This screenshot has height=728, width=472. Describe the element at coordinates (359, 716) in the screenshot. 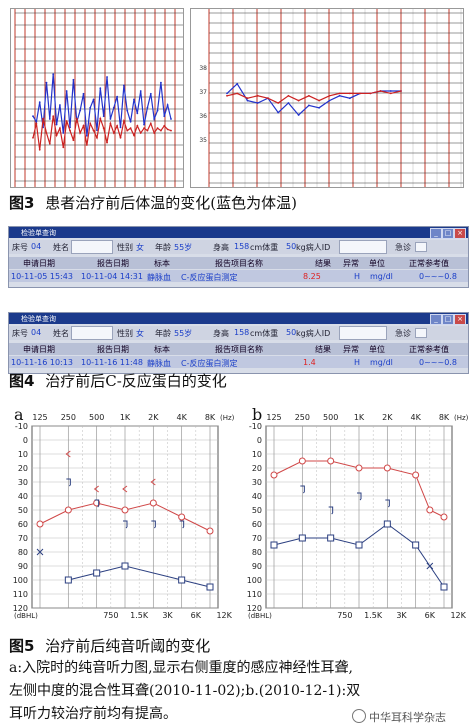

I see `watermark-icon` at that location.